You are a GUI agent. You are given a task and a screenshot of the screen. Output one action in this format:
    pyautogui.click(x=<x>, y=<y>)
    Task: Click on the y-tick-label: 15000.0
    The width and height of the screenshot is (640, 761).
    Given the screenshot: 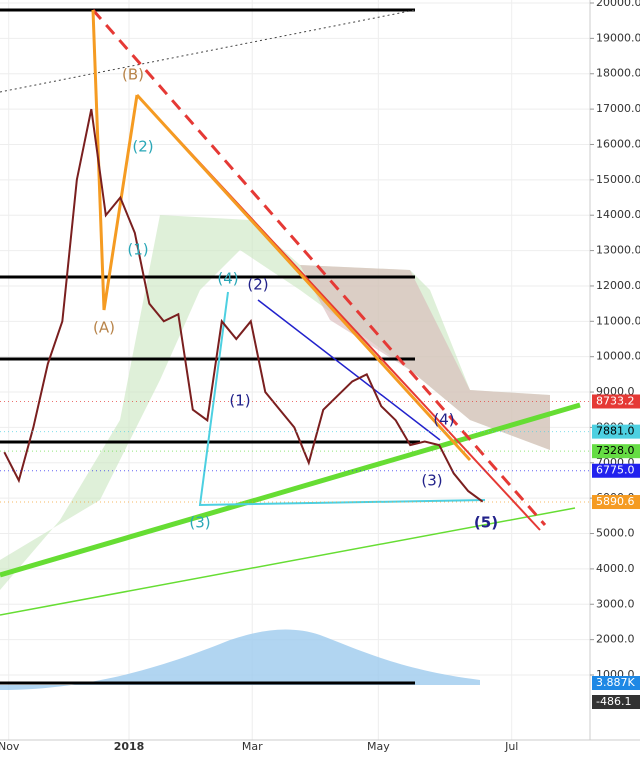 What is the action you would take?
    pyautogui.click(x=618, y=179)
    